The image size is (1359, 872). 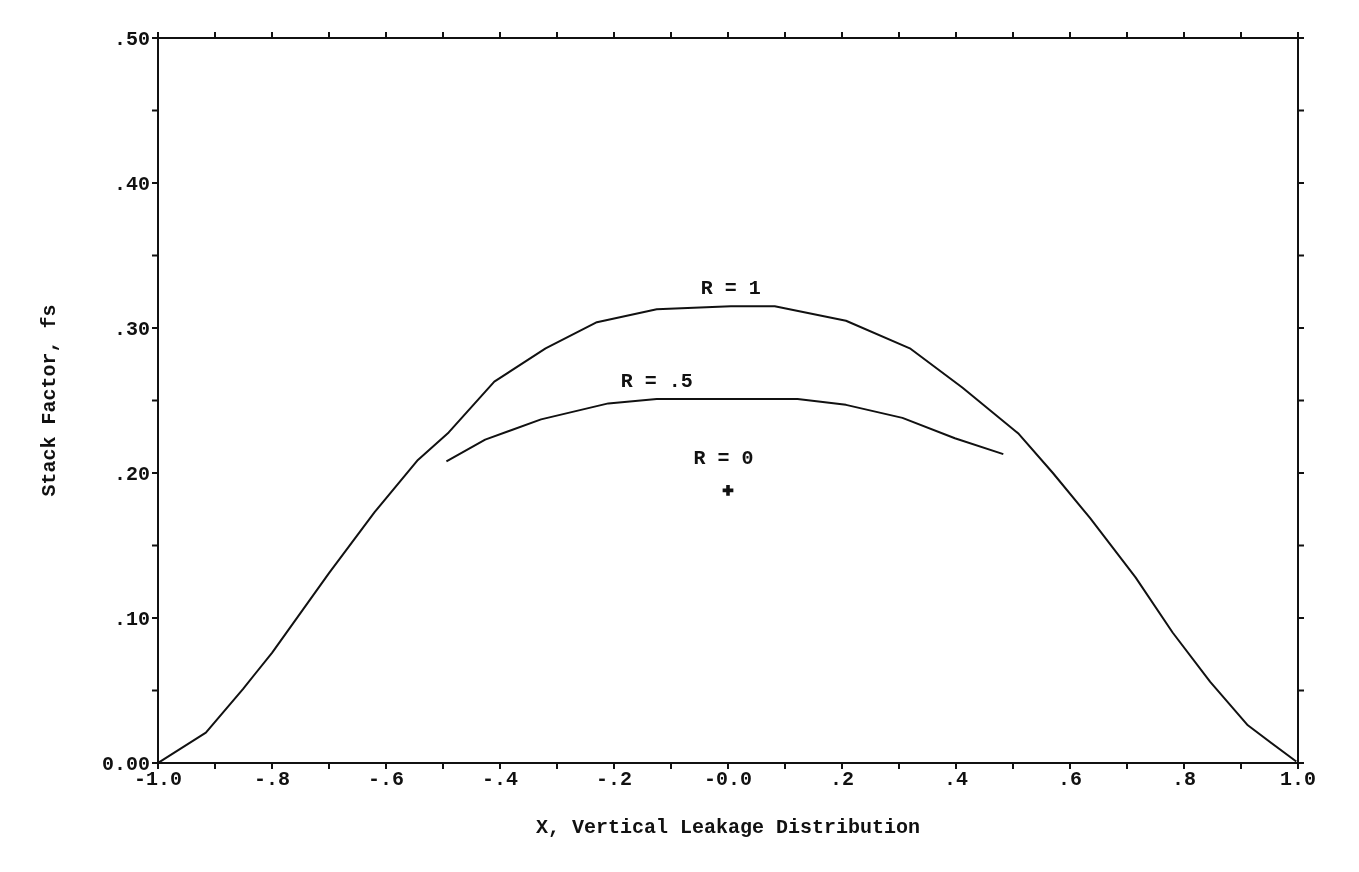 What do you see at coordinates (131, 185) in the screenshot?
I see `y-tick-label: .40` at bounding box center [131, 185].